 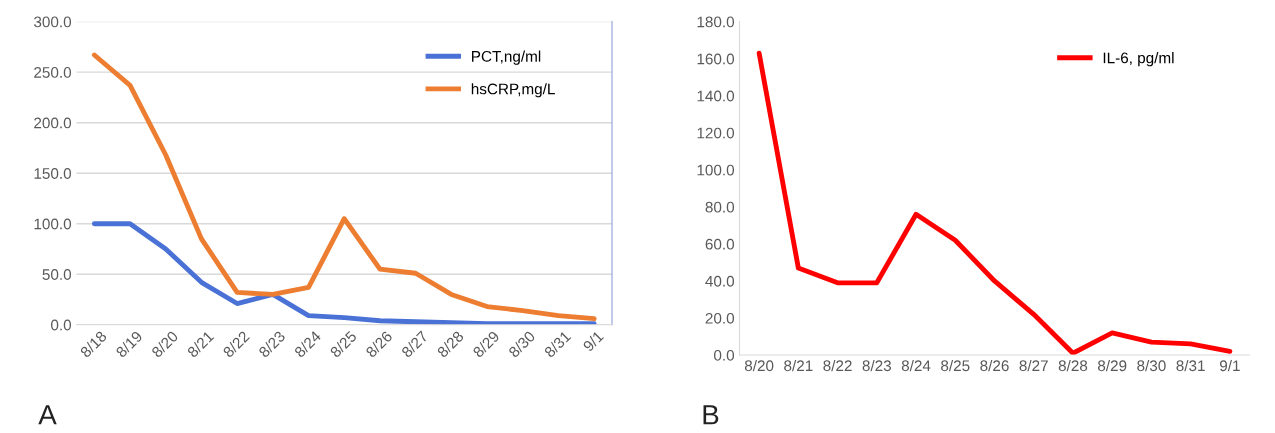 I want to click on y-tick-label: 60.0, so click(x=720, y=244).